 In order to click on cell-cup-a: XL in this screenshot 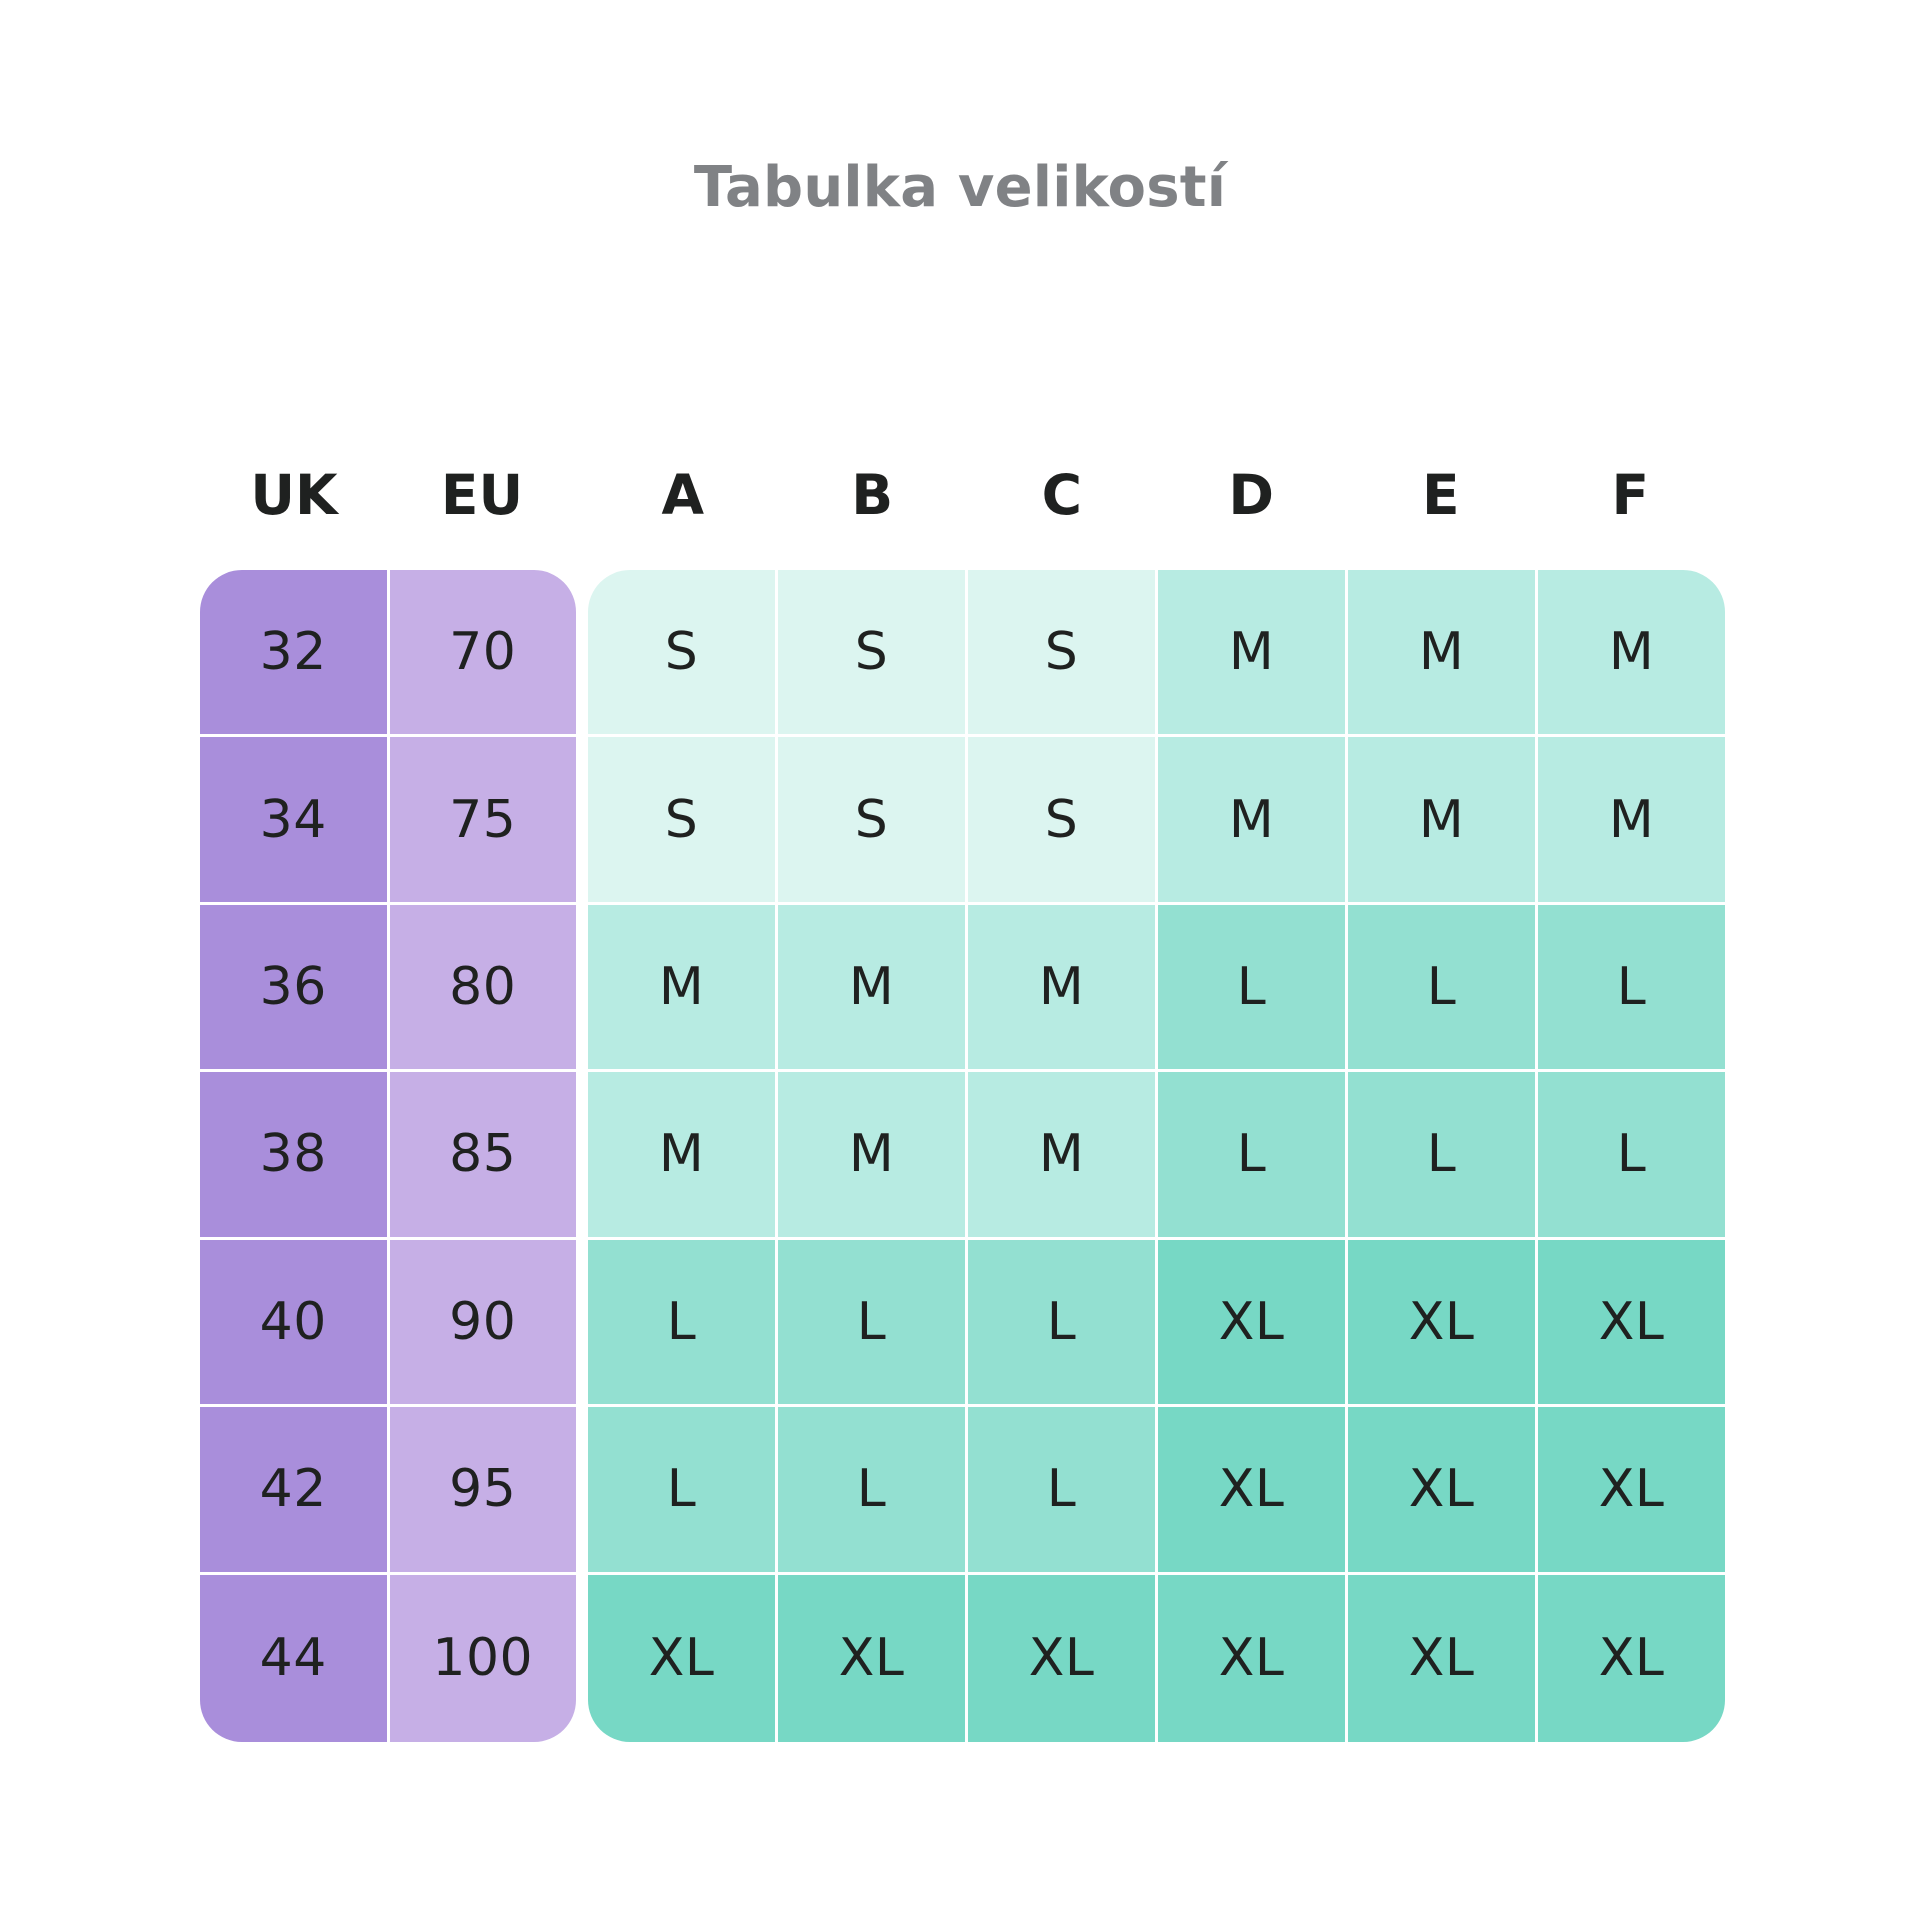, I will do `click(683, 1658)`.